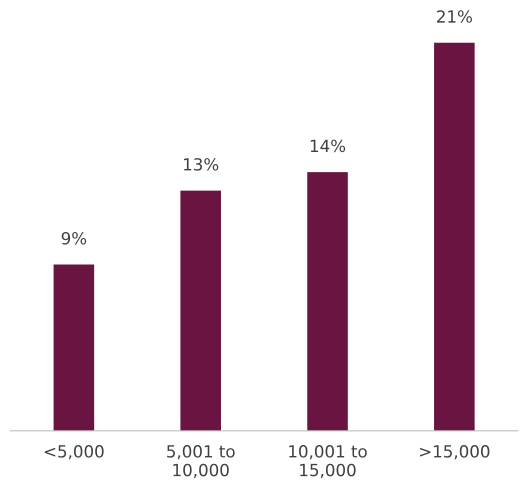 Image resolution: width=523 pixels, height=501 pixels. Describe the element at coordinates (454, 16) in the screenshot. I see `data-label: 21%` at that location.